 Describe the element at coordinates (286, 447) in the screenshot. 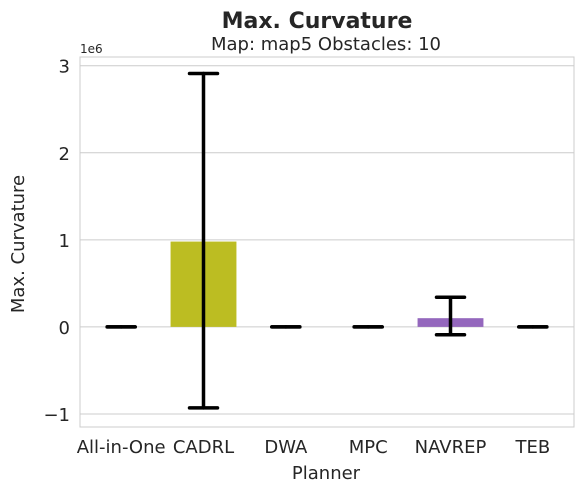

I see `x-tick-label: DWA` at that location.